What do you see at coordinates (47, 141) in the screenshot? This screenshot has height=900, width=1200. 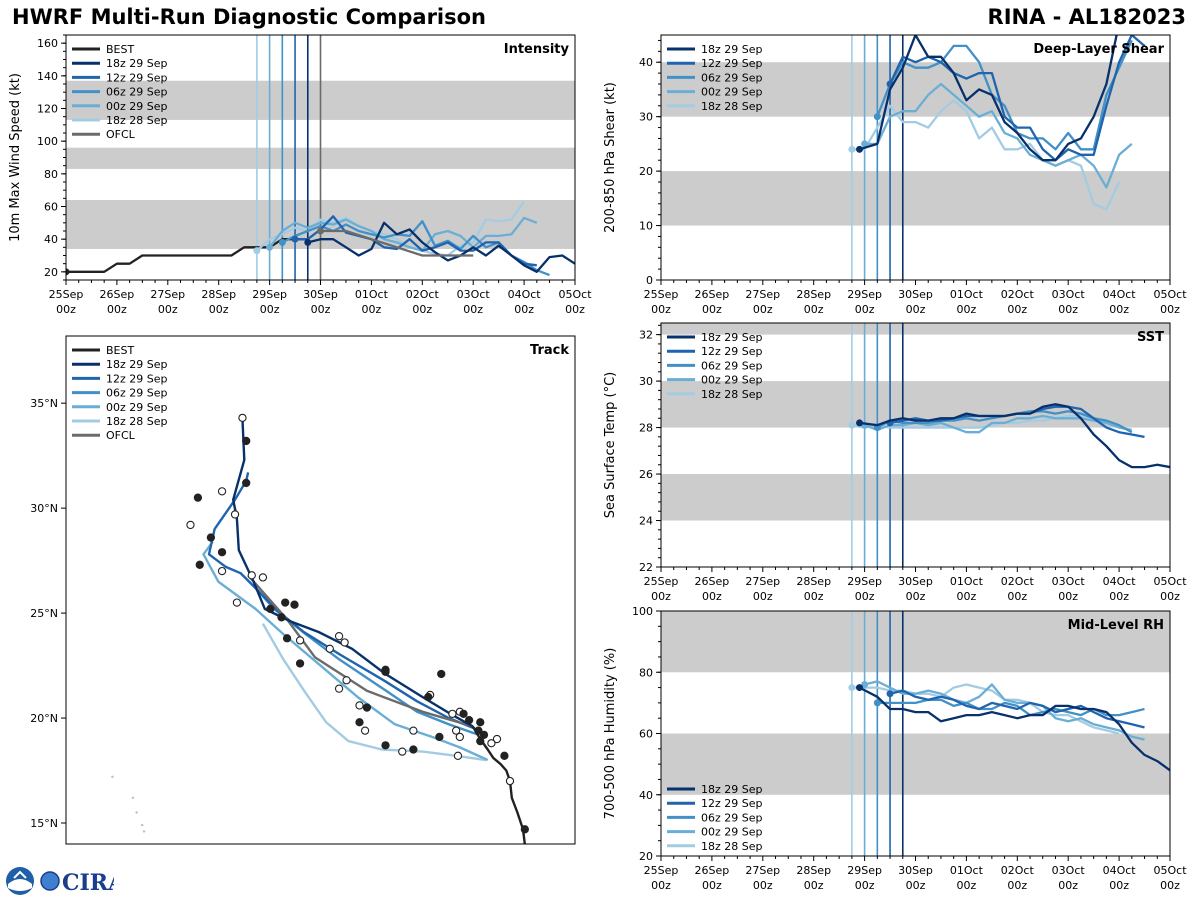 I see `intensity-ytick-label: 100` at bounding box center [47, 141].